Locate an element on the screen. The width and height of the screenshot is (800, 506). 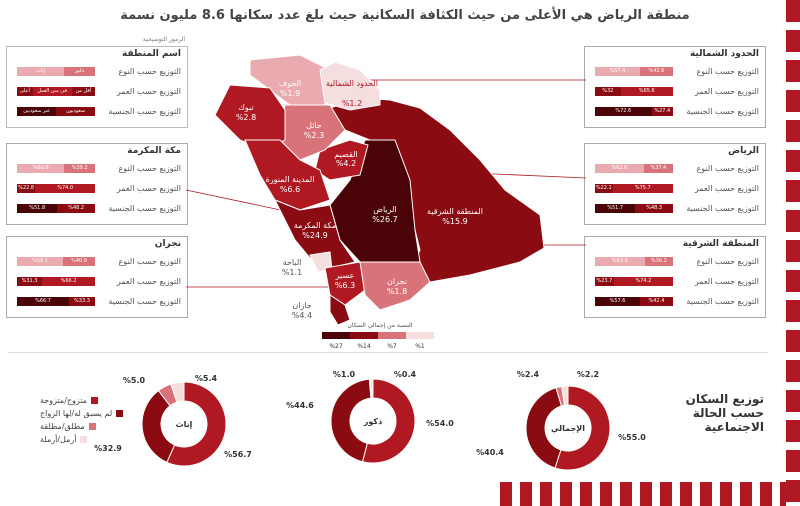
region-najran-bar-1-seg-a: %59.1 is located at coordinates (40, 261).